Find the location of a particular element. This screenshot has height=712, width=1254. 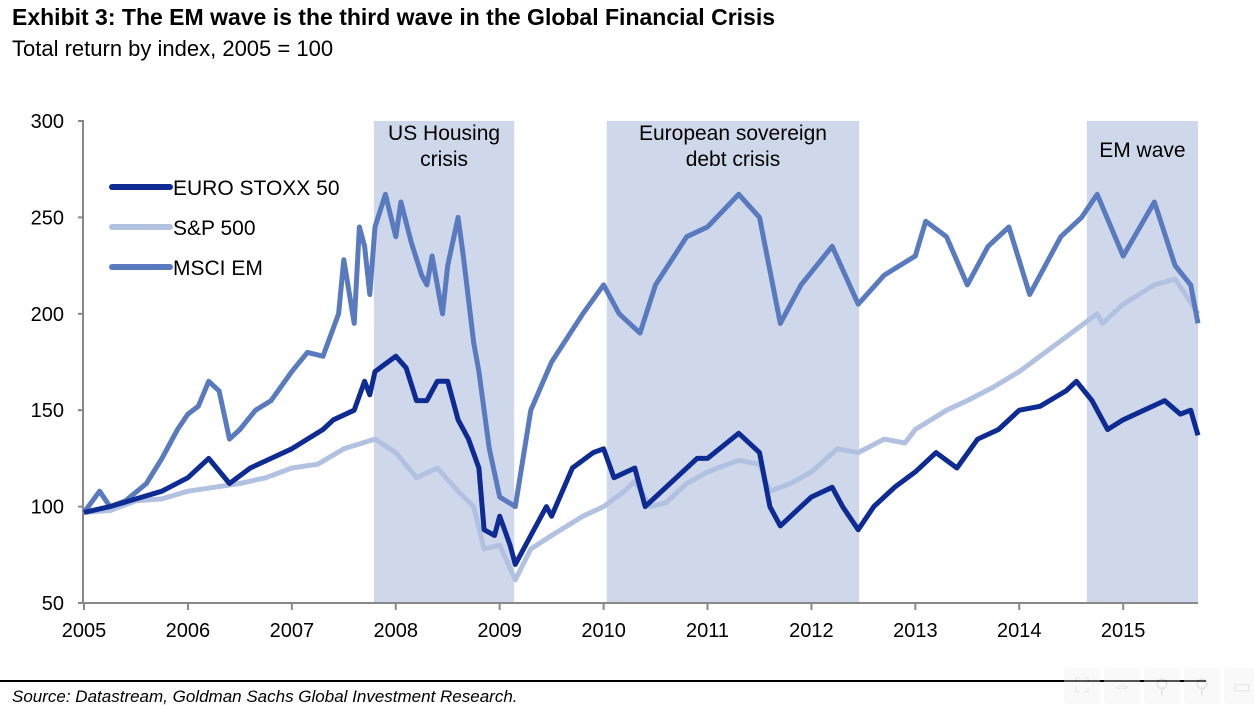

fit-icon: ⛶ is located at coordinates (1082, 686).